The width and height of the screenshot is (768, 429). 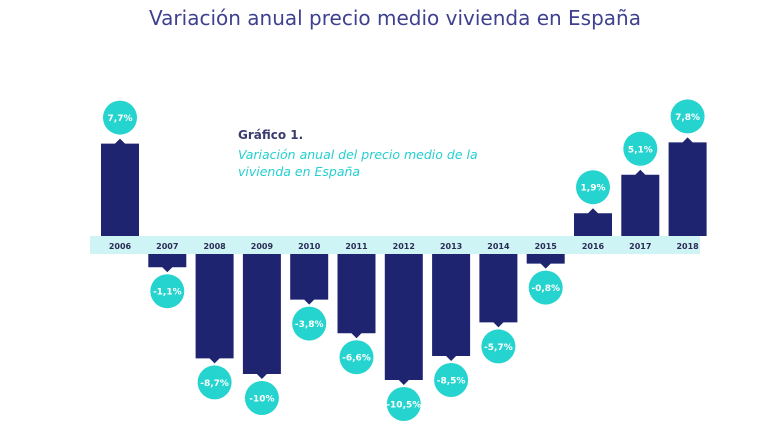 I want to click on data-bubble-2009, so click(x=261, y=398).